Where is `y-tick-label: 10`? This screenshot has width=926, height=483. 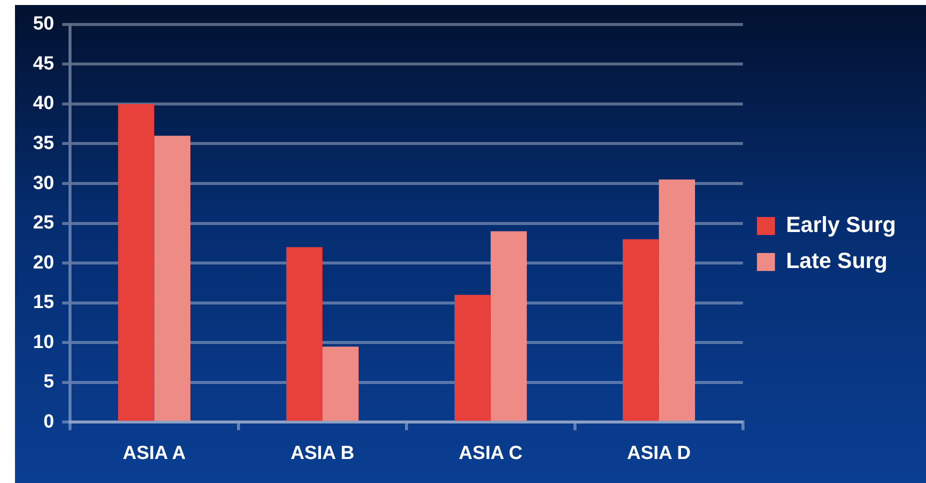 y-tick-label: 10 is located at coordinates (43, 342).